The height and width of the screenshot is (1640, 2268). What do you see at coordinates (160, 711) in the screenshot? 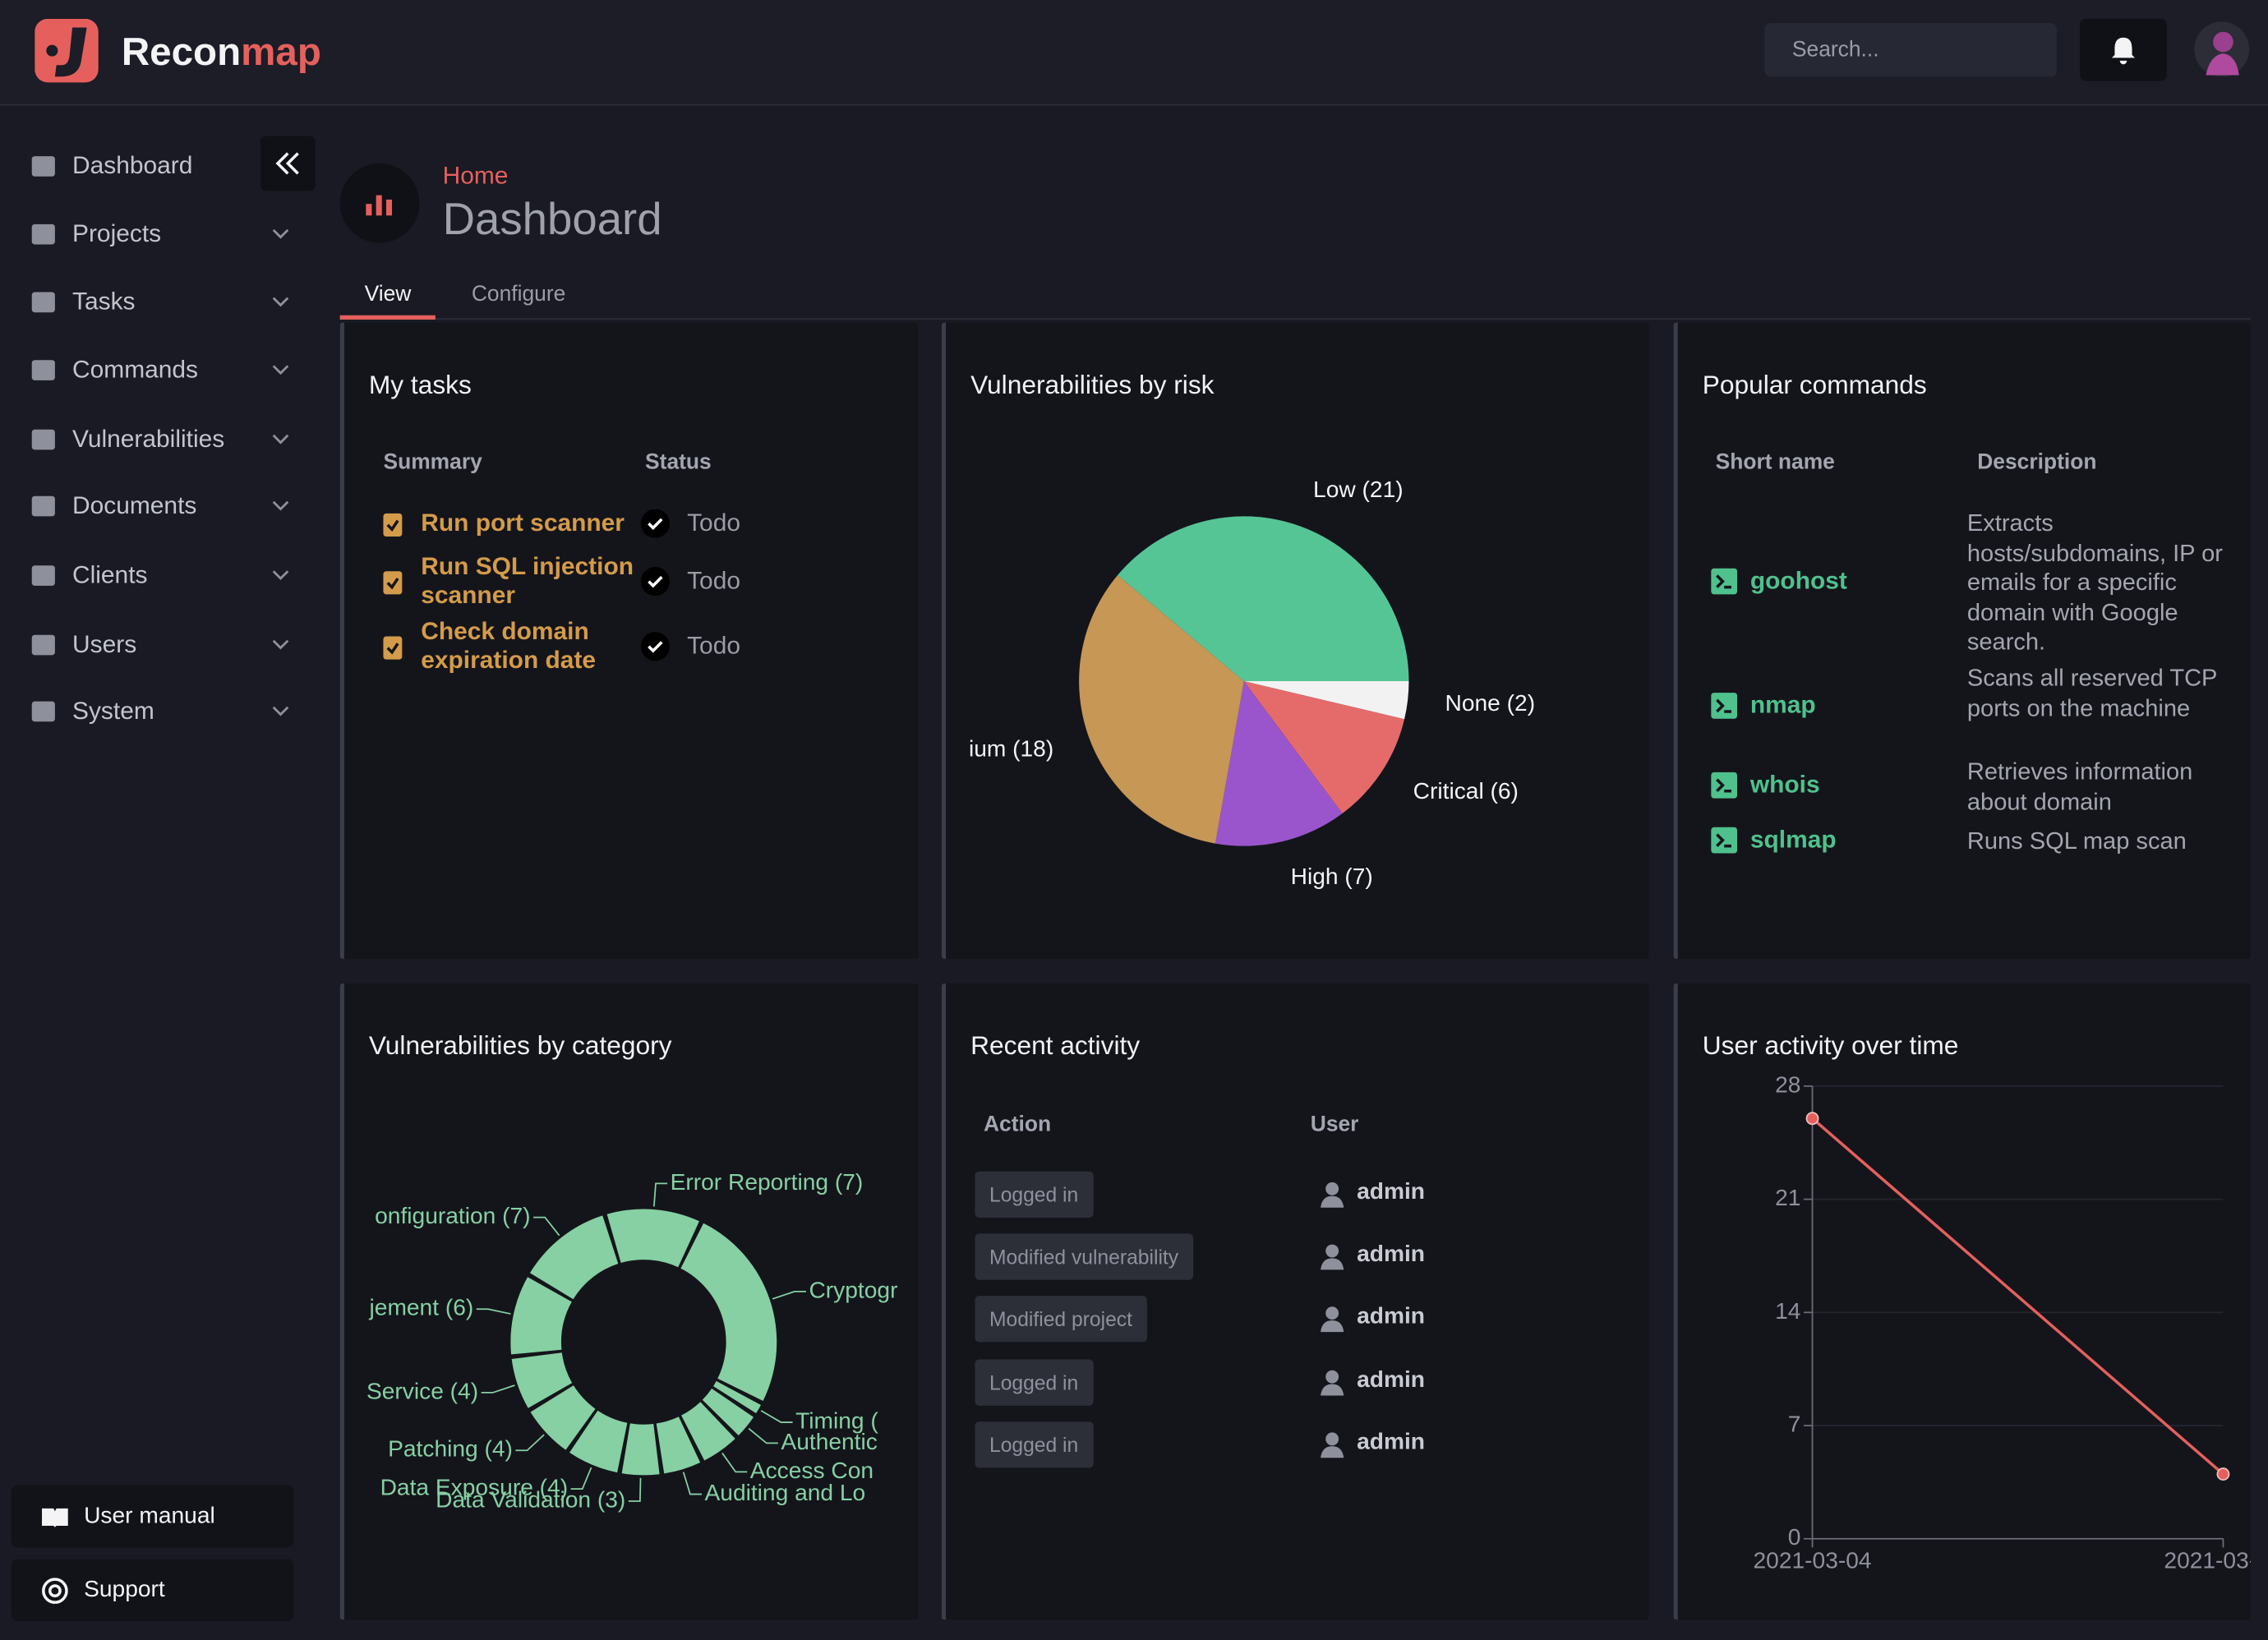
I see `nav-item: System` at bounding box center [160, 711].